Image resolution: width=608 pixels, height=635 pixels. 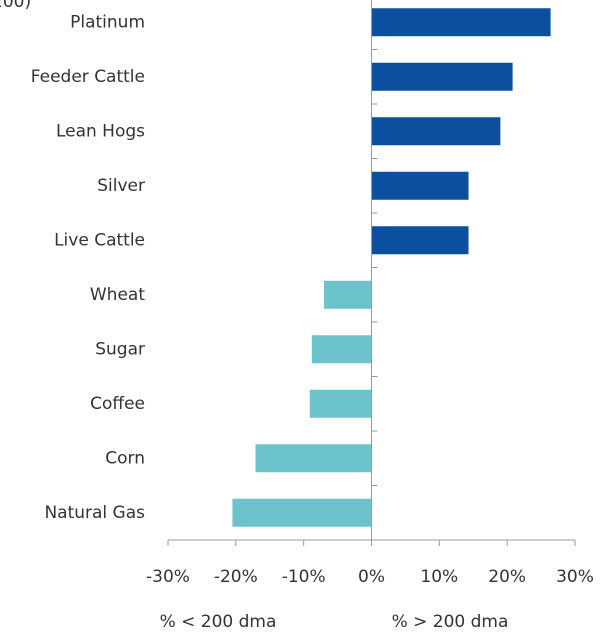 What do you see at coordinates (117, 404) in the screenshot?
I see `y-tick-label: Coffee` at bounding box center [117, 404].